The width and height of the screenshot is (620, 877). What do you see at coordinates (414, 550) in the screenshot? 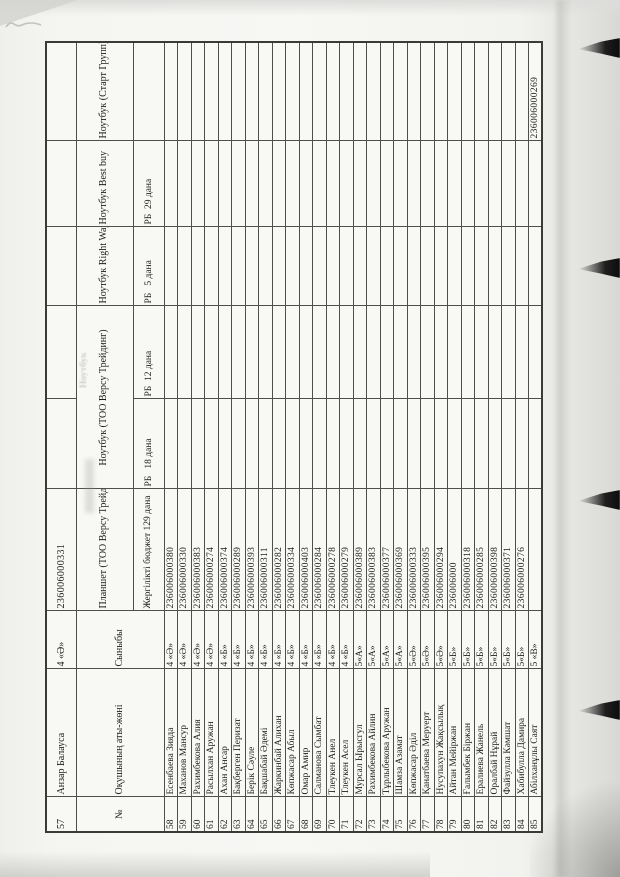
I see `cell-tablet-serial: 236006000333` at bounding box center [414, 550].